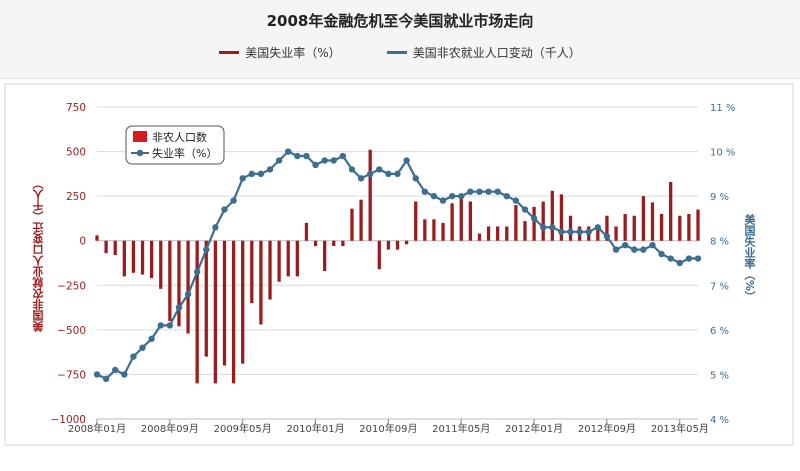 The width and height of the screenshot is (800, 471). What do you see at coordinates (722, 153) in the screenshot?
I see `y-right-tick-label: 10 %` at bounding box center [722, 153].